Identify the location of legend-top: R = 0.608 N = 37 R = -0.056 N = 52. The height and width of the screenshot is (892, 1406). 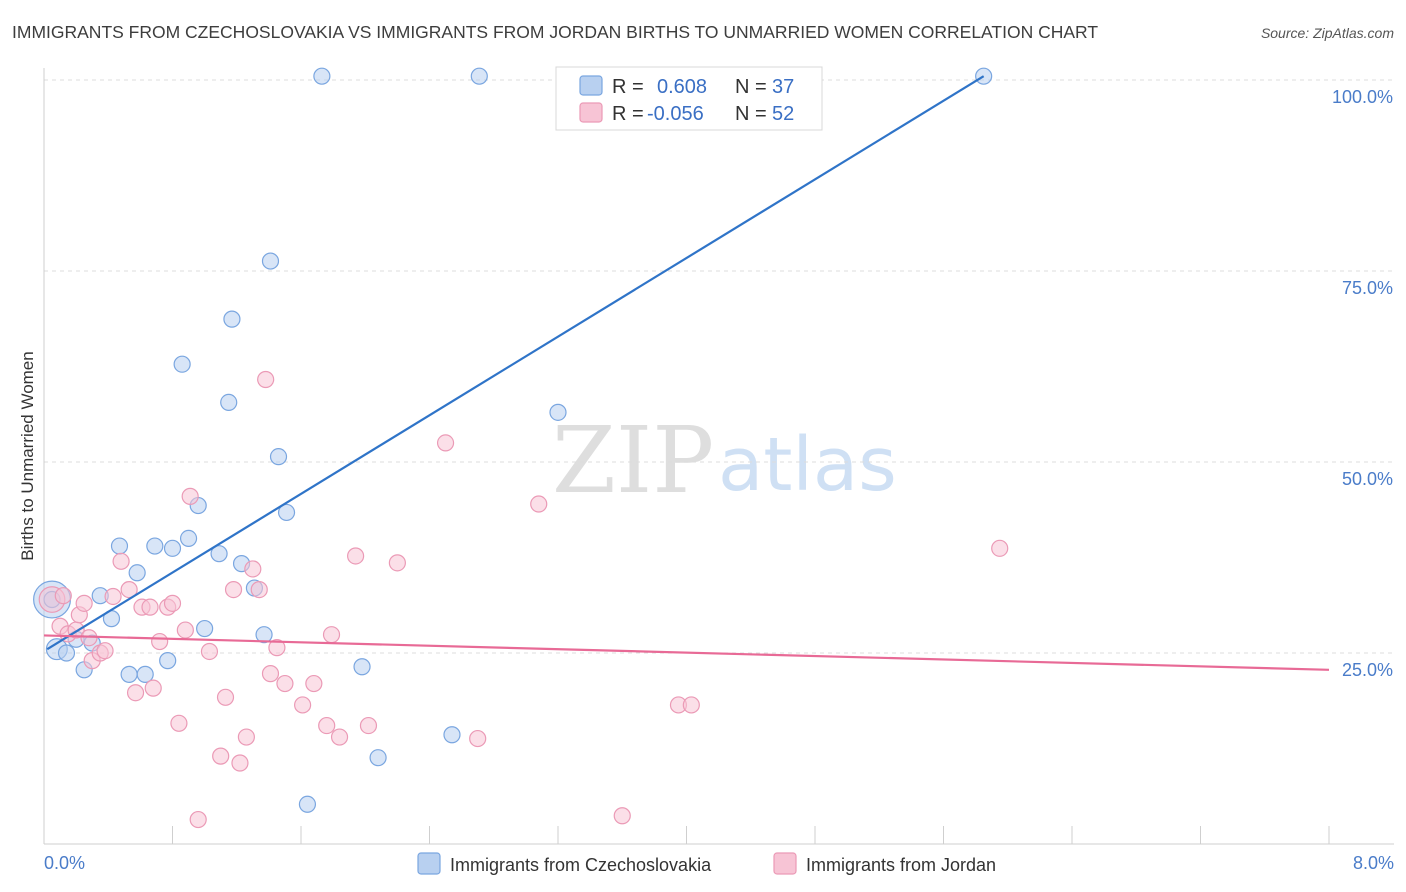
(689, 98).